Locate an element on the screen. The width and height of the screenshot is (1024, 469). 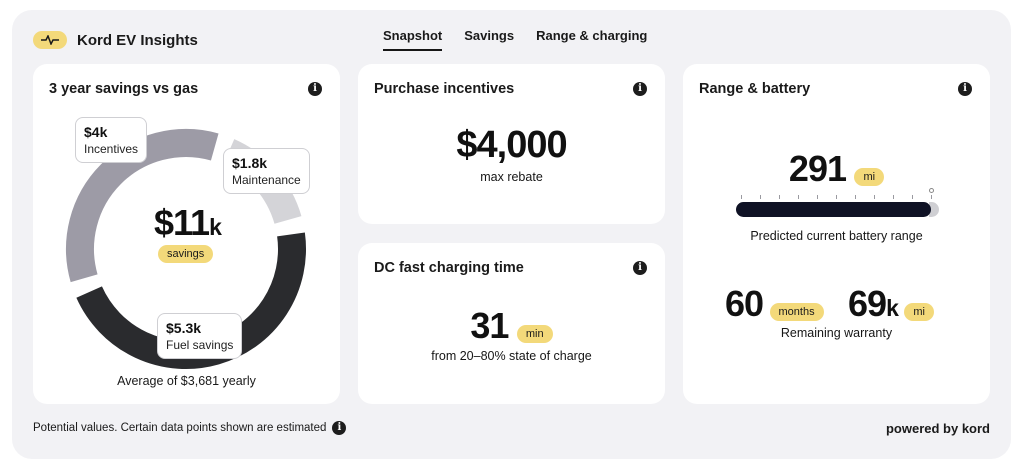
callout-maintenance: $1.8k Maintenance is located at coordinates (266, 171).